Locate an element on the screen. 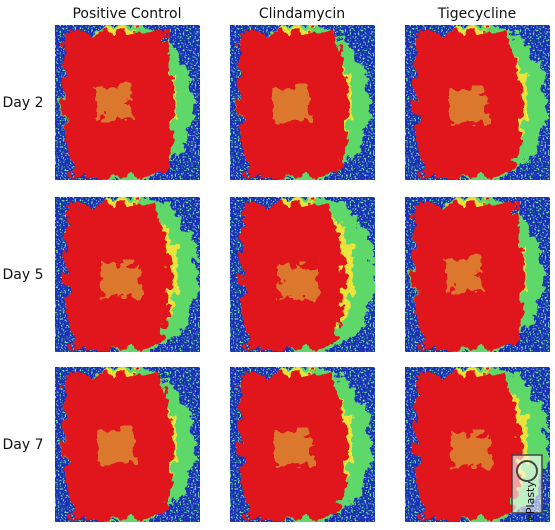 The image size is (555, 530). column-headers: Positive Control Clindamycin Tigecycline is located at coordinates (294, 14).